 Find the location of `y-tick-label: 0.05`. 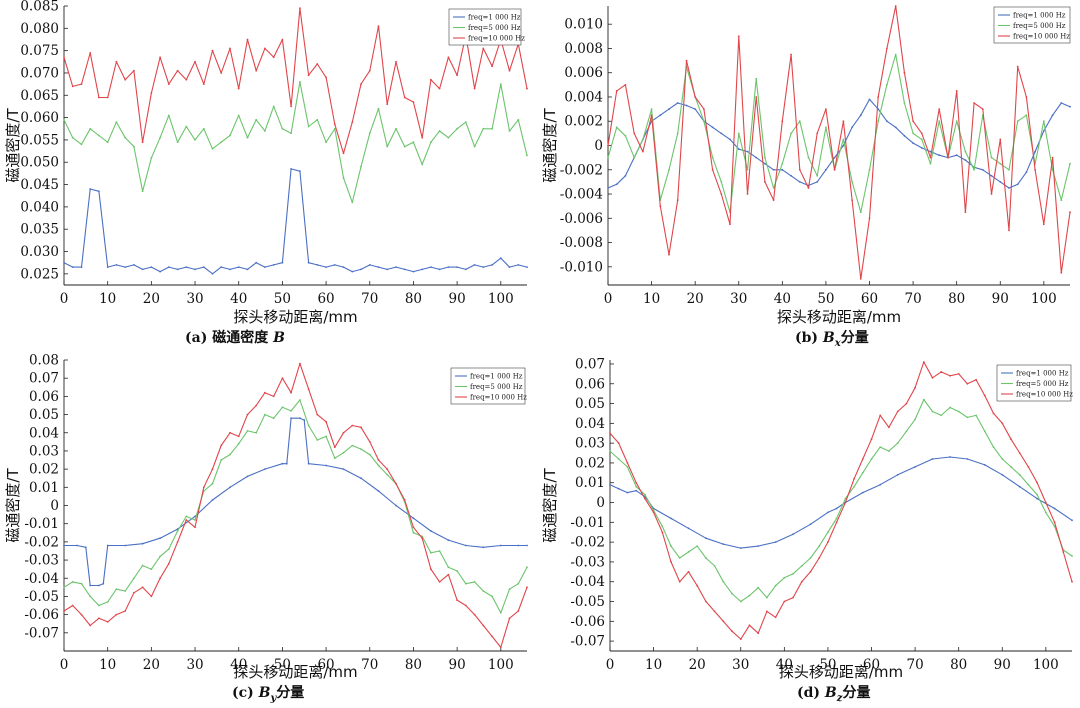

y-tick-label: 0.05 is located at coordinates (590, 404).